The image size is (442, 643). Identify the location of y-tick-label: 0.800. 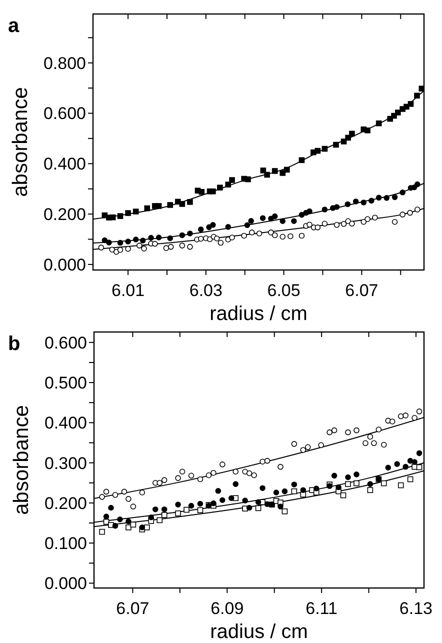
(64, 63).